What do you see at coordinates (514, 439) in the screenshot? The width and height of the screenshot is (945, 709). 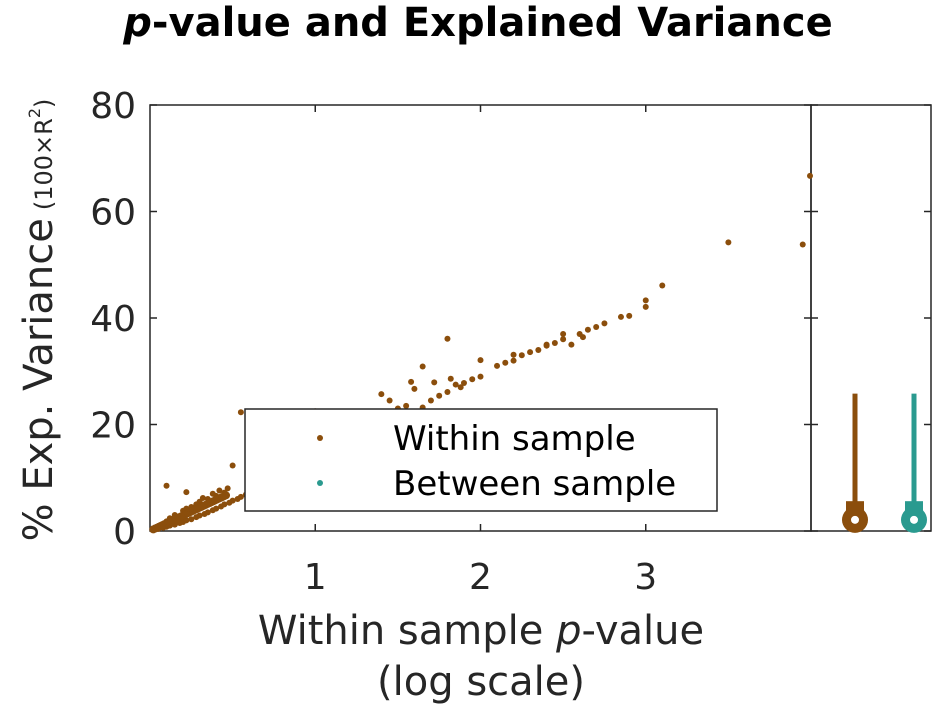 I see `legend-label-within: Within sample` at bounding box center [514, 439].